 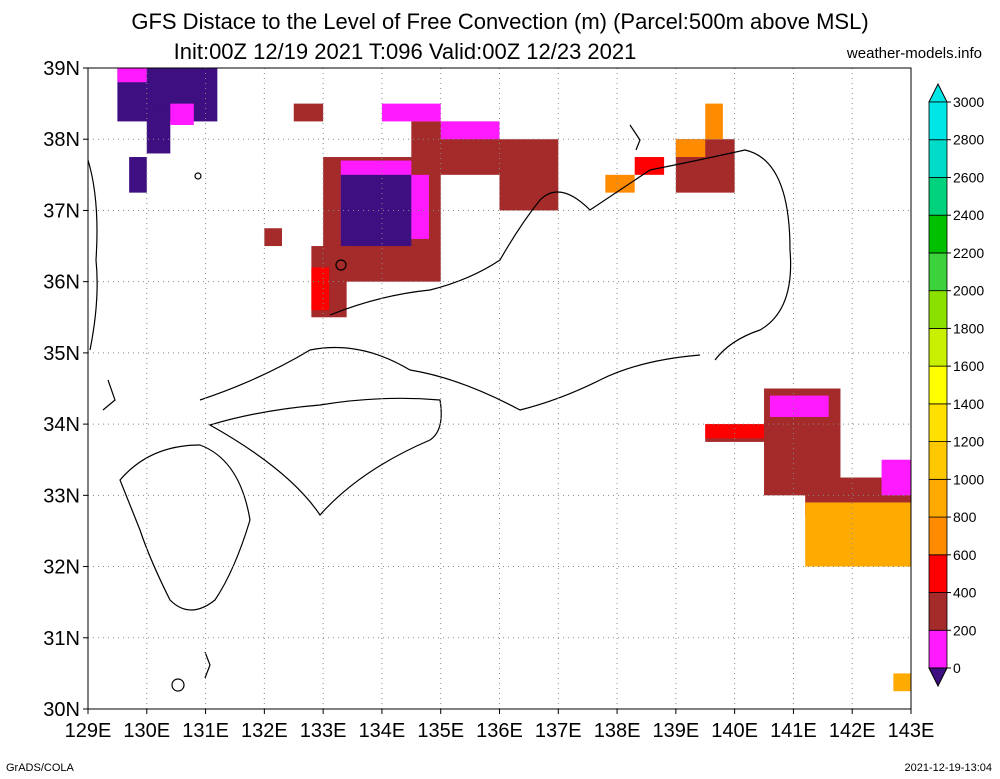 What do you see at coordinates (968, 328) in the screenshot?
I see `colorbar-label: 1800` at bounding box center [968, 328].